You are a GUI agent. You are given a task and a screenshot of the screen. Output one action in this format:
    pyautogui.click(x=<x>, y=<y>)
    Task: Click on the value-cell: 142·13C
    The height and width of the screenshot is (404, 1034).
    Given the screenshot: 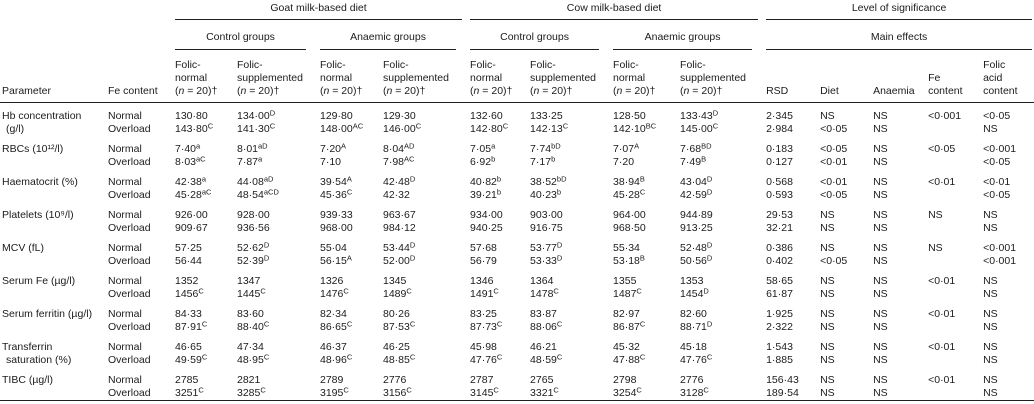 What is the action you would take?
    pyautogui.click(x=549, y=128)
    